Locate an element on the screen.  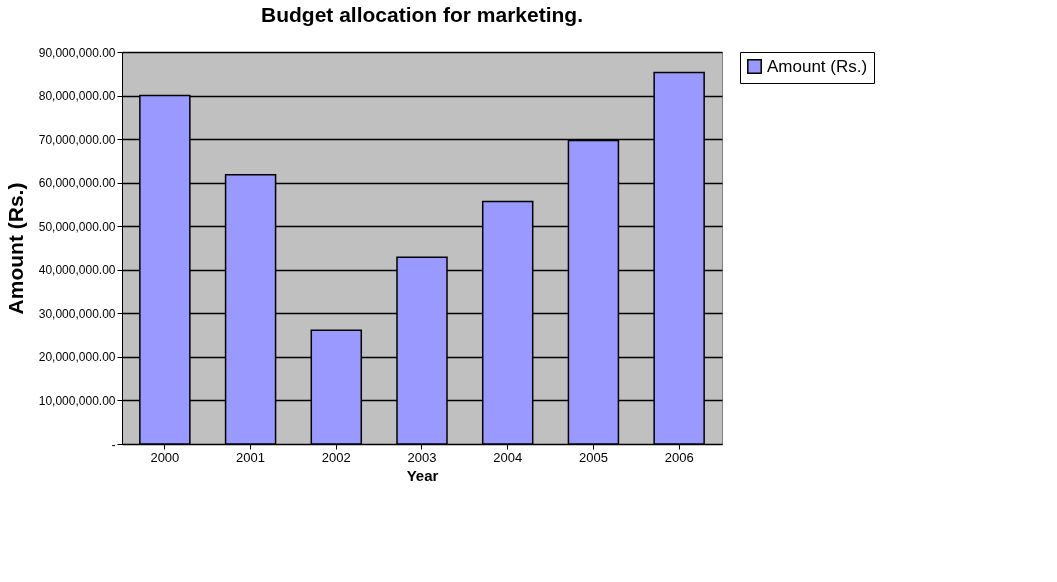
legend-label: Amount (Rs.) is located at coordinates (817, 66).